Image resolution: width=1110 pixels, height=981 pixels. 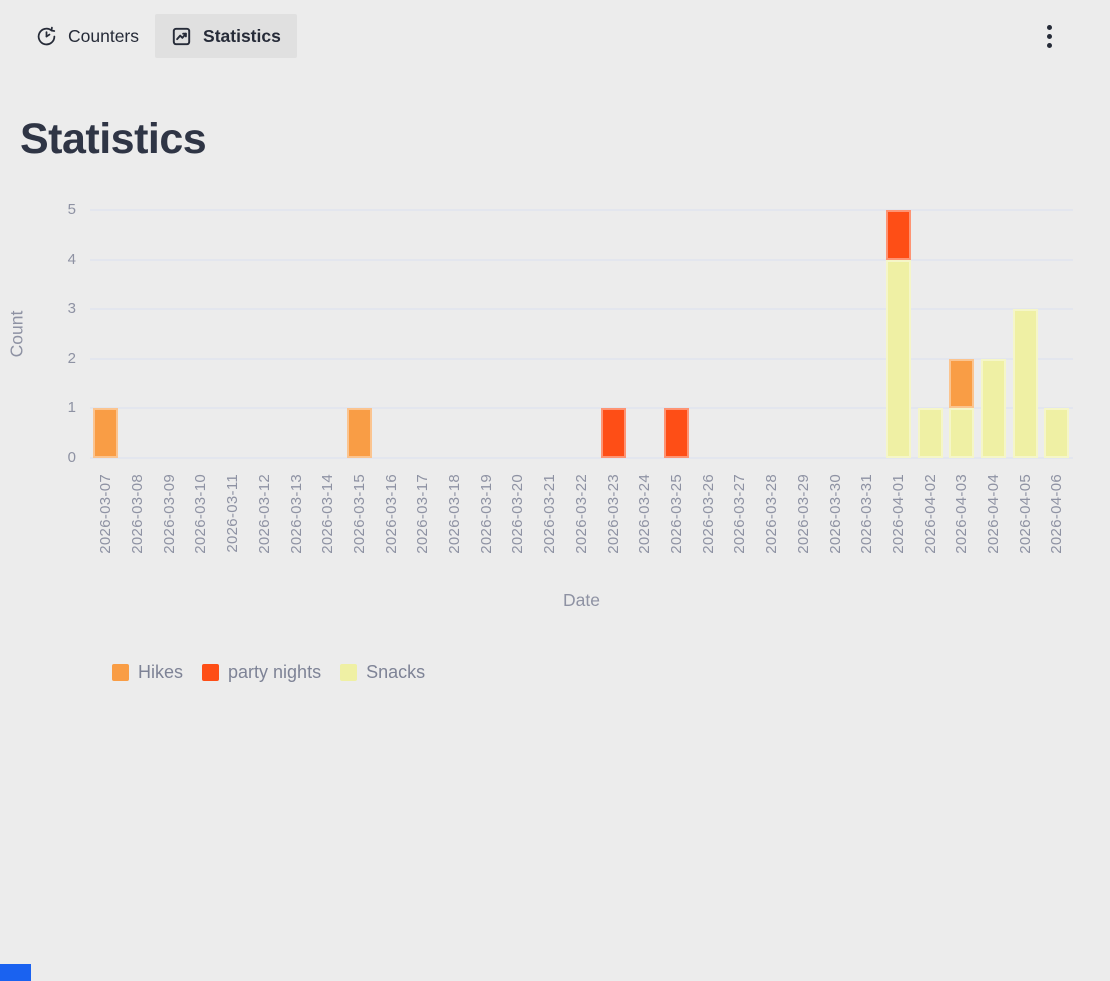 I want to click on x-tick-slot: 2026-03-31, so click(x=867, y=514).